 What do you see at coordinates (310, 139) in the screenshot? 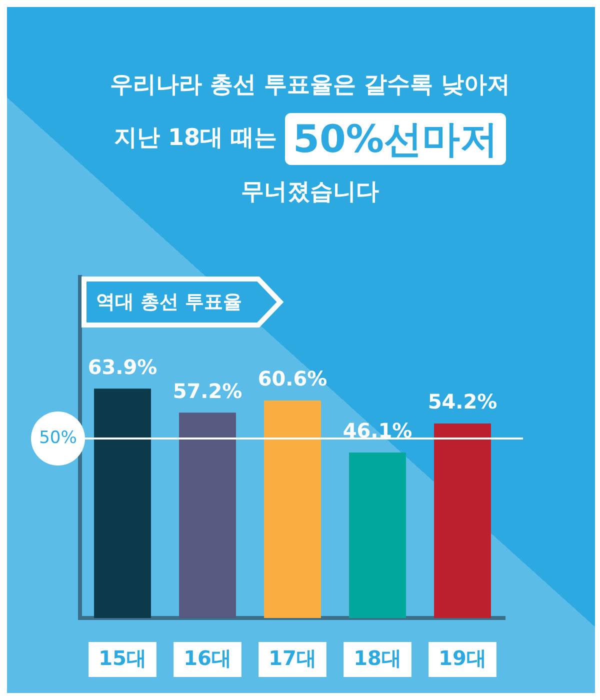
I see `chart-title: 우리나라 총선 투표율은 갈수록 낮아져 지난 18대 때는 50%선마저 무너졌습니다` at bounding box center [310, 139].